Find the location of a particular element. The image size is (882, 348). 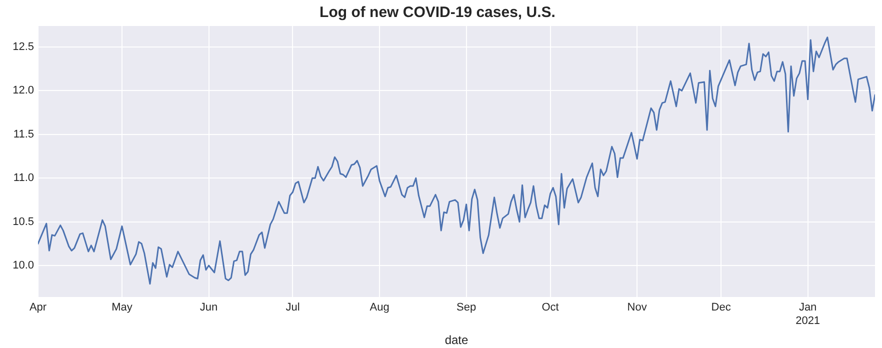

x-tick-label: Sep is located at coordinates (466, 308).